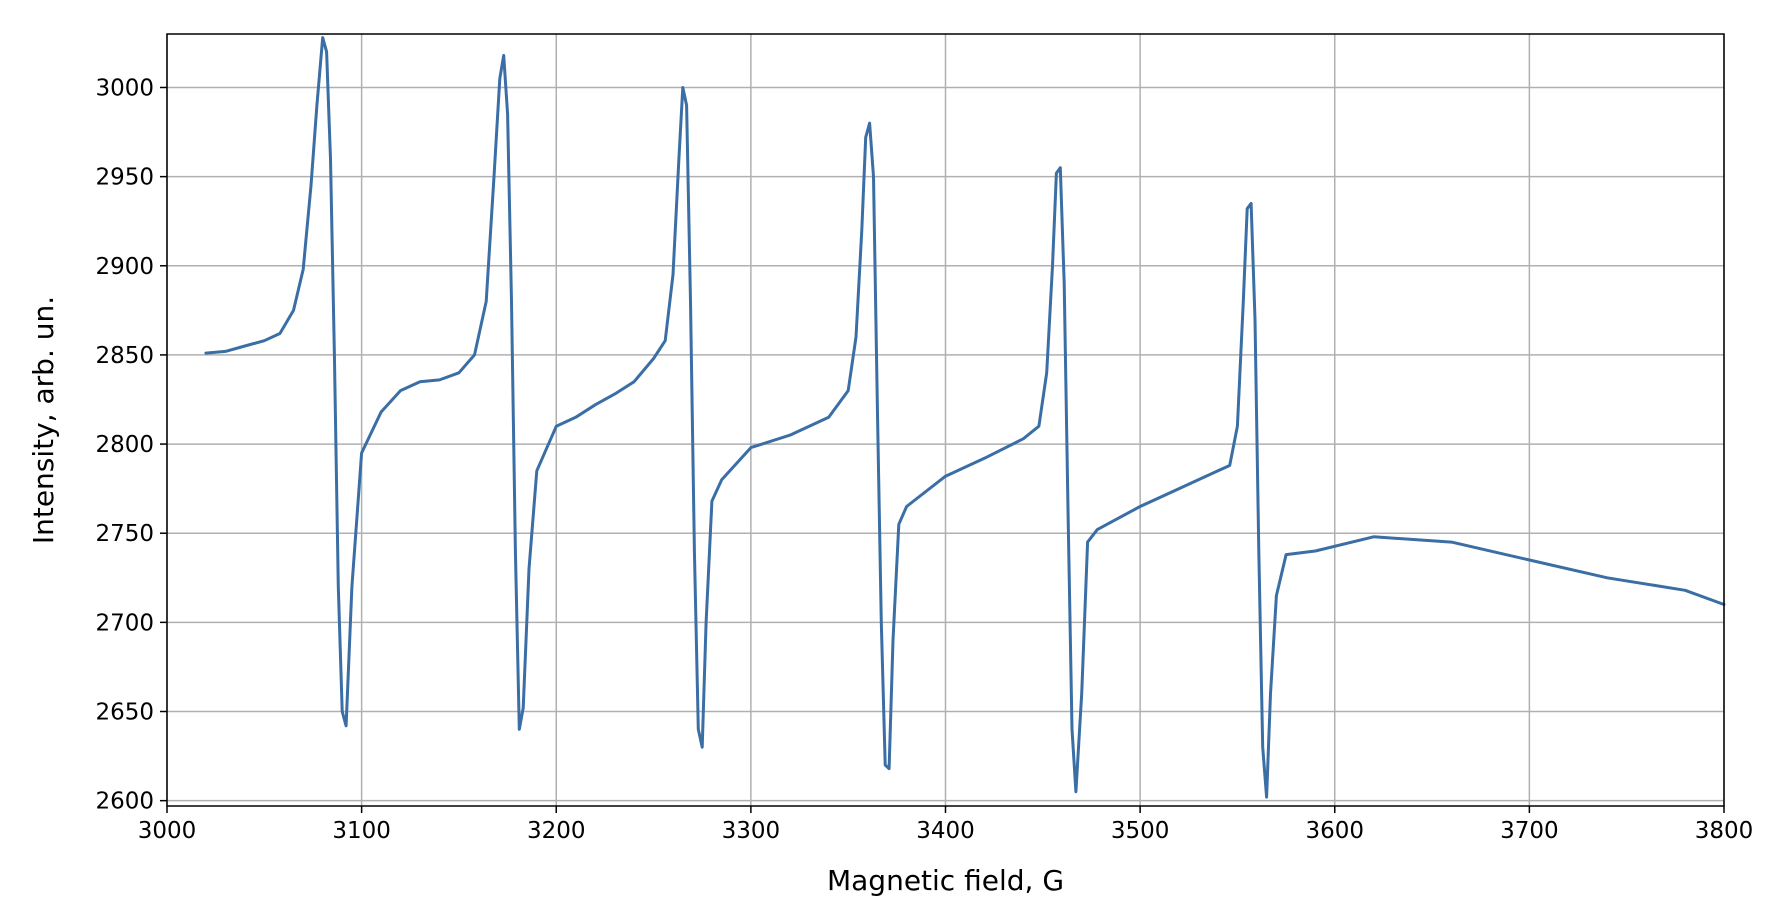  What do you see at coordinates (556, 831) in the screenshot?
I see `x-tick-label: 3200` at bounding box center [556, 831].